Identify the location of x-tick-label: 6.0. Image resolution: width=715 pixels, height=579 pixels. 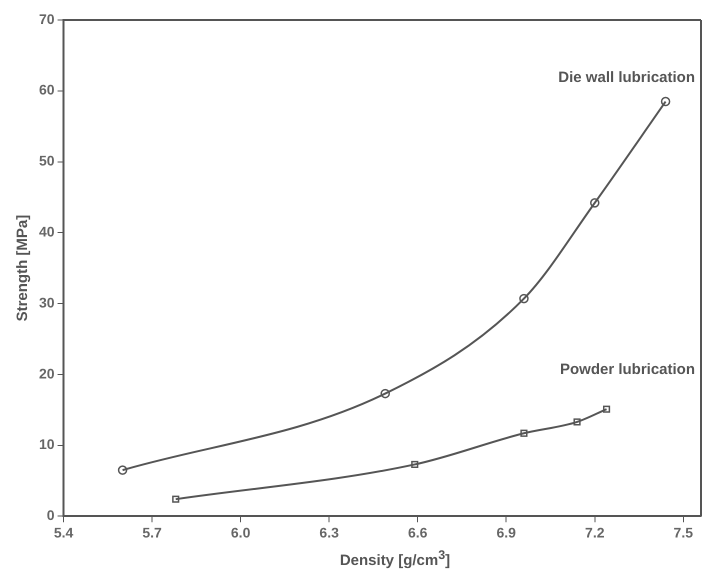
(240, 532).